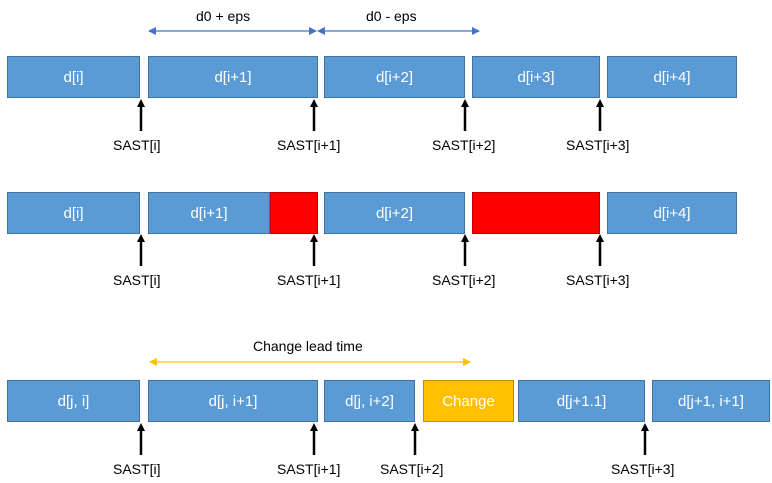  I want to click on segment-box: d[i+3], so click(536, 77).